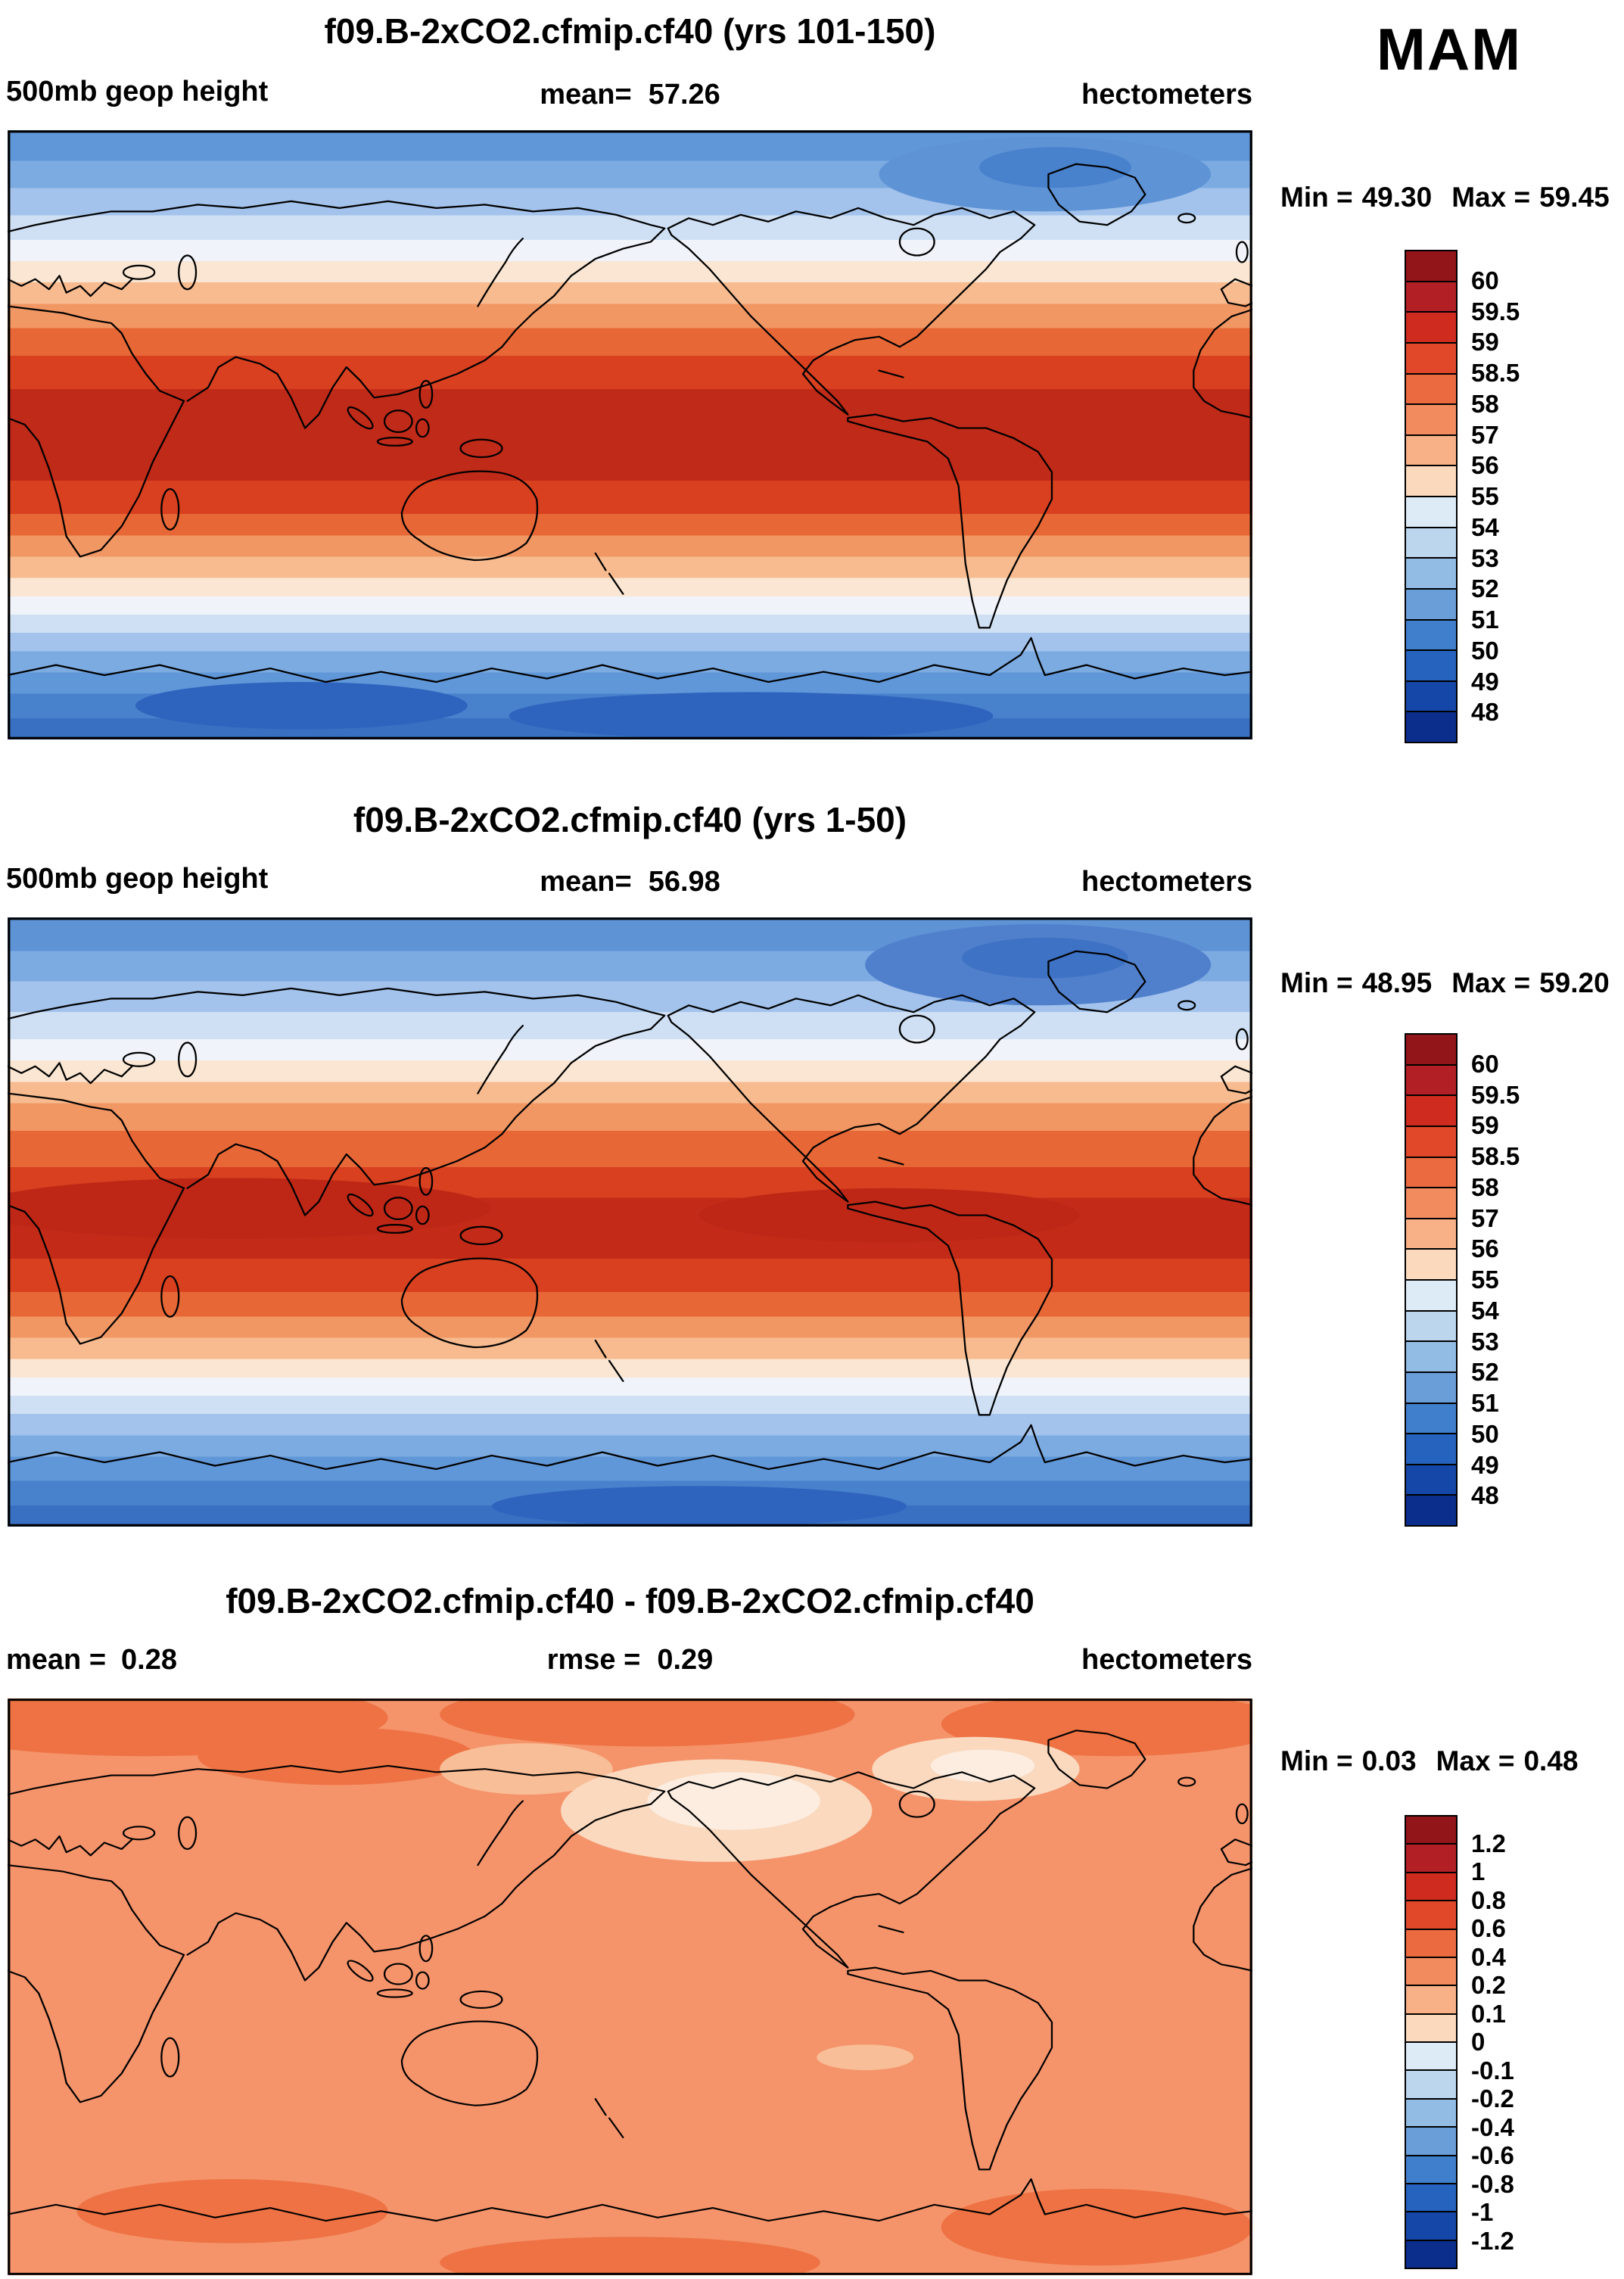 Image resolution: width=1624 pixels, height=2279 pixels. Describe the element at coordinates (684, 95) in the screenshot. I see `mean-value: 57.26` at that location.